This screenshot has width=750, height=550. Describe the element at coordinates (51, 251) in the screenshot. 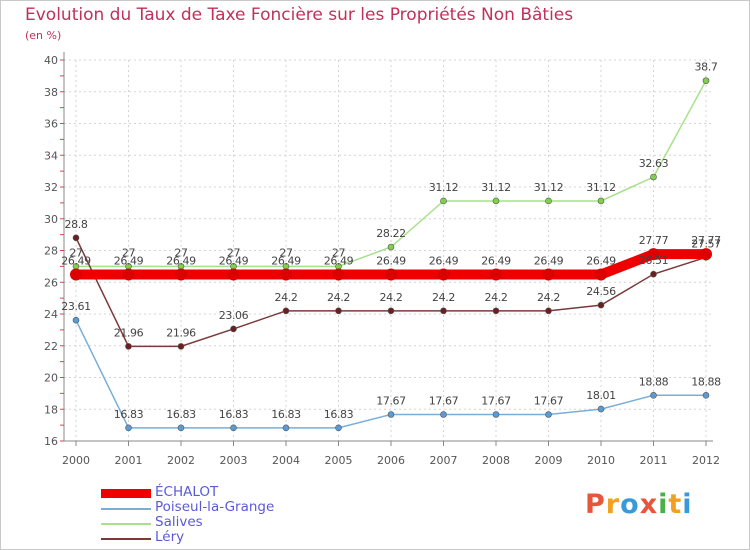

I see `y-tick-label: 28` at that location.